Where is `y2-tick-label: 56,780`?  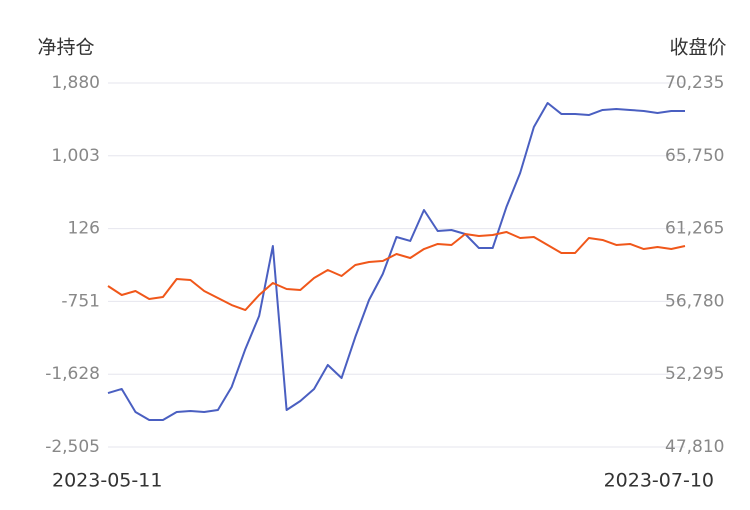 y2-tick-label: 56,780 is located at coordinates (694, 301).